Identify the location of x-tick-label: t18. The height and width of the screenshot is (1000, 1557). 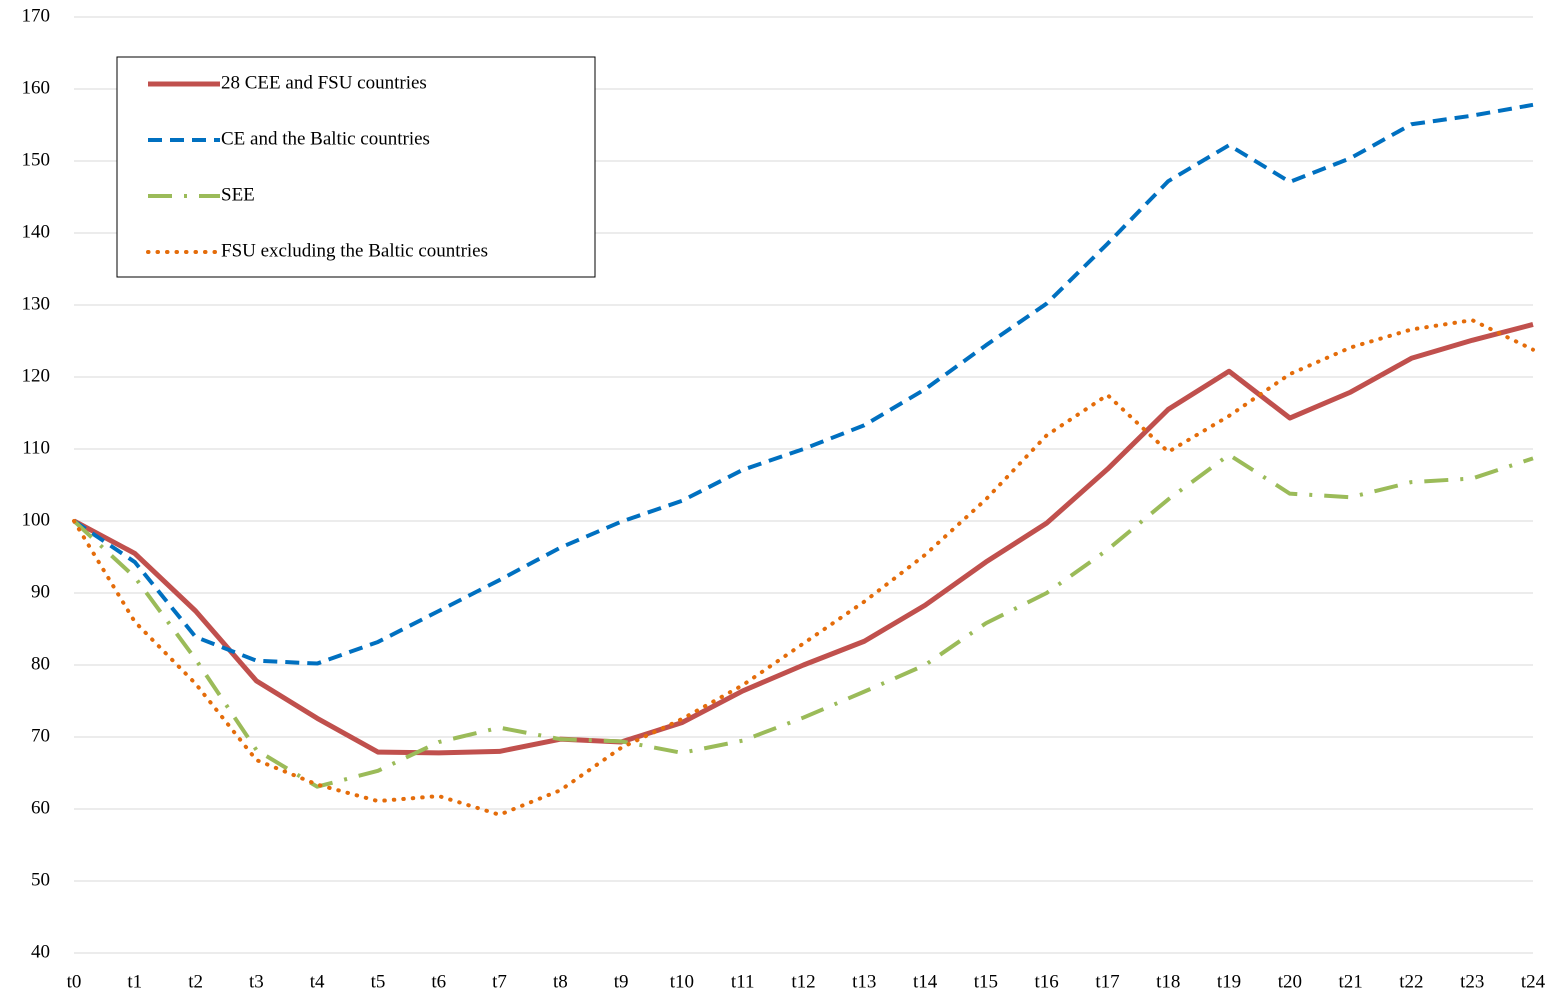
(1168, 981).